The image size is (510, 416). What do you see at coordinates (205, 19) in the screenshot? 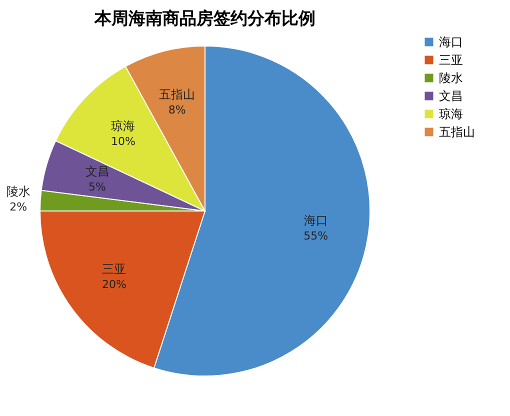
I see `chart-title: 本周海南商品房签约分布比例` at bounding box center [205, 19].